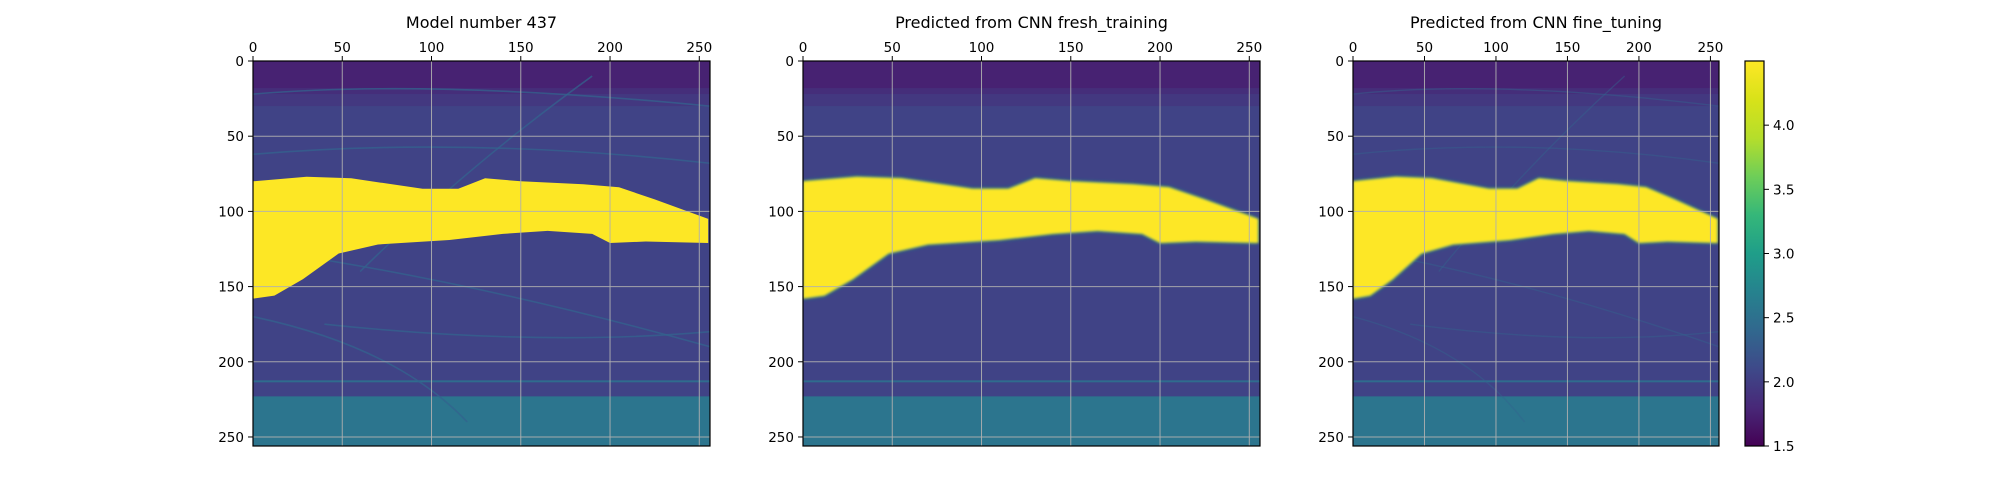 This screenshot has width=2000, height=500. Describe the element at coordinates (1783, 255) in the screenshot. I see `colorbar-tick-label: 3.0` at that location.